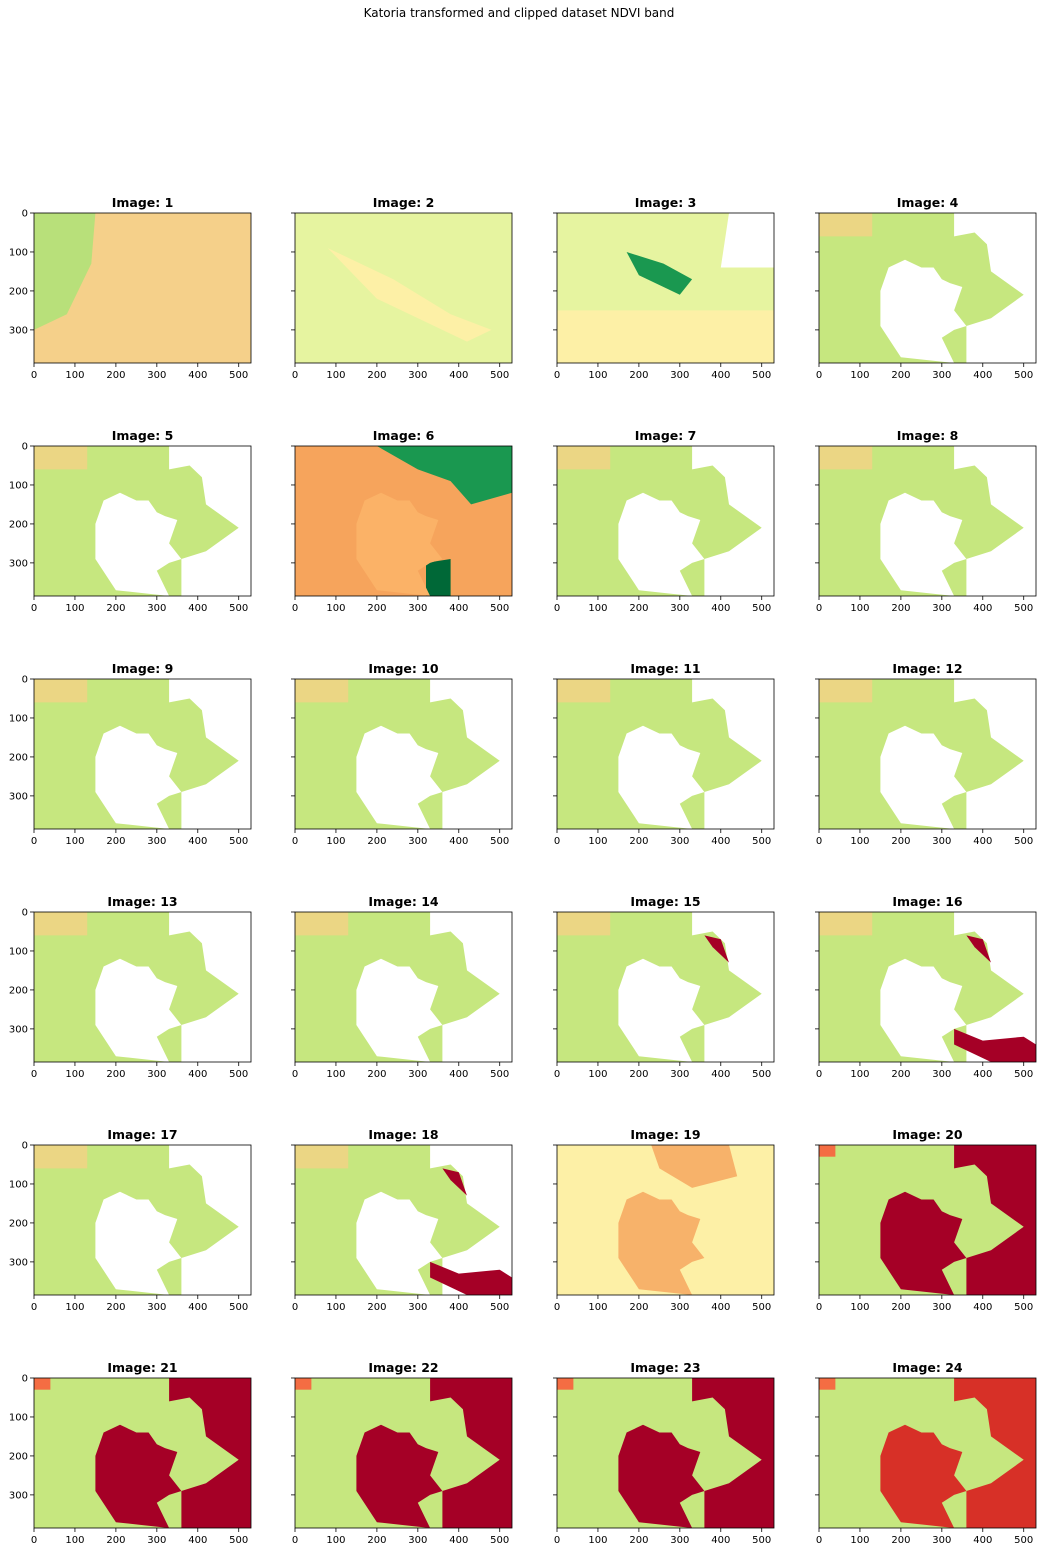 The image size is (1044, 1552). What do you see at coordinates (18, 952) in the screenshot?
I see `y-tick-label: 100` at bounding box center [18, 952].